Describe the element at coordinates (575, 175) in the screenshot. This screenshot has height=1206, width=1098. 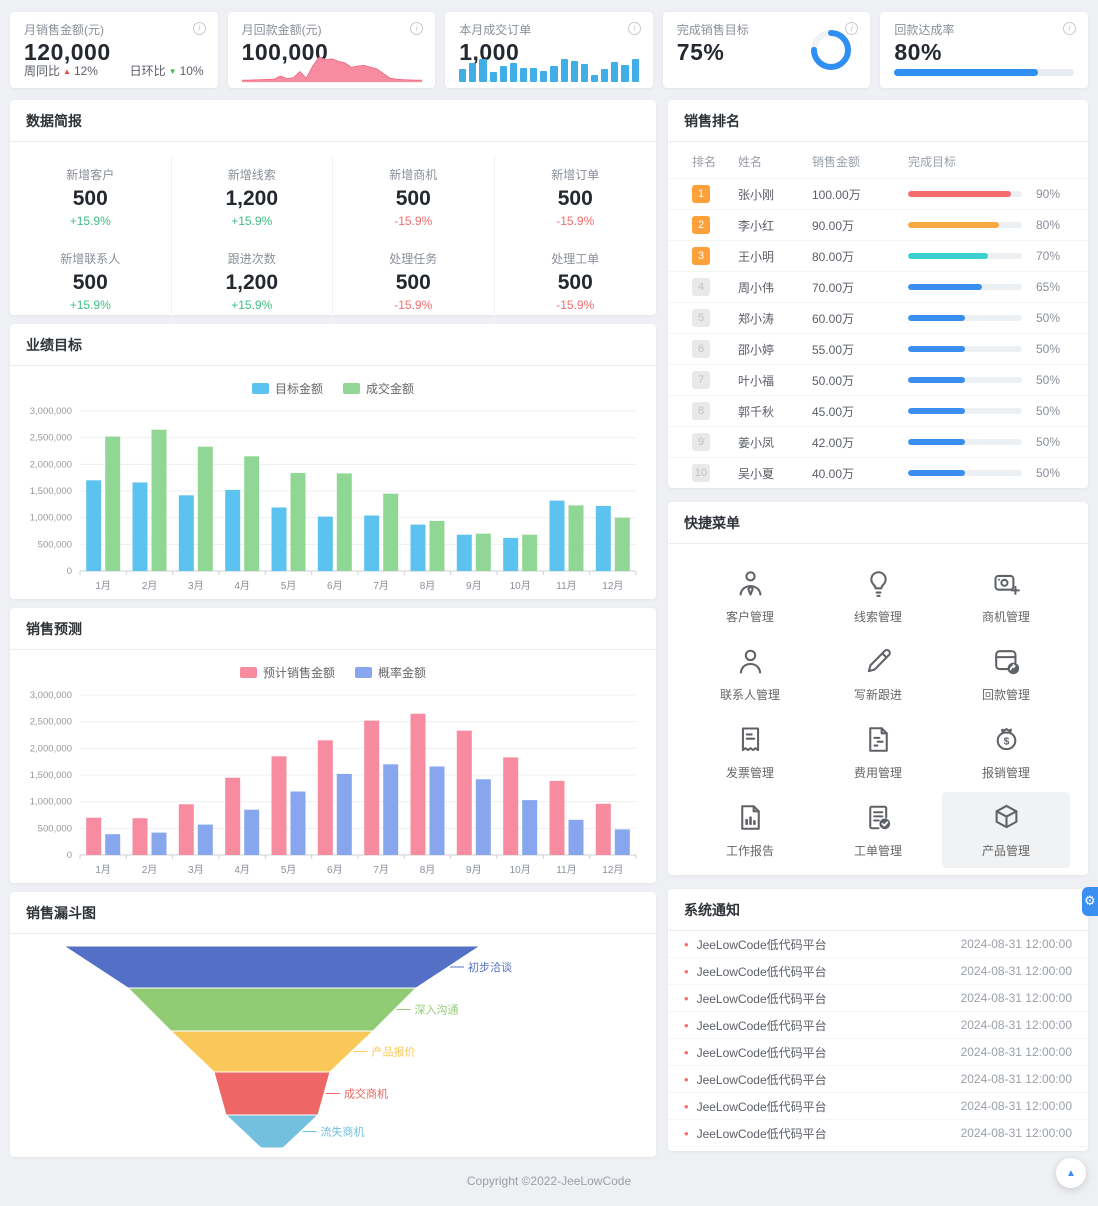
I see `brief-label: 新增订单` at that location.